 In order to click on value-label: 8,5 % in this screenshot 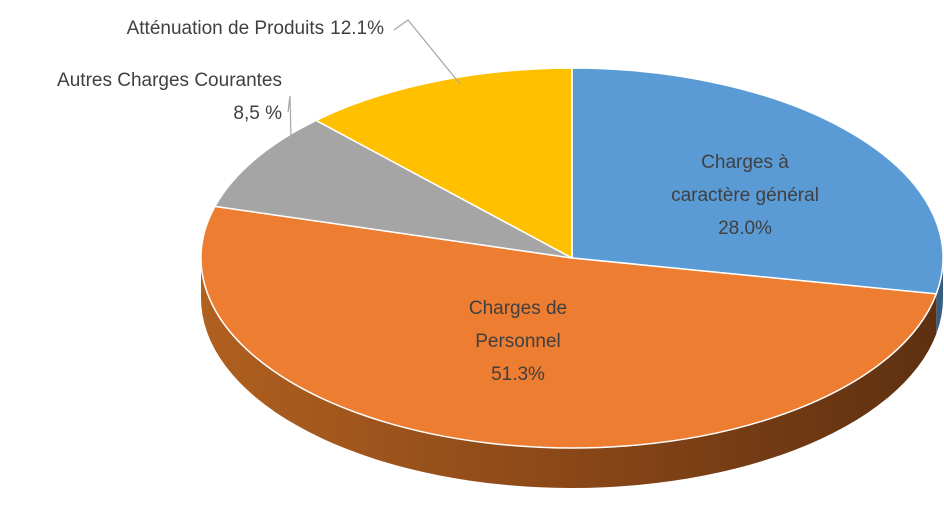, I will do `click(257, 113)`.